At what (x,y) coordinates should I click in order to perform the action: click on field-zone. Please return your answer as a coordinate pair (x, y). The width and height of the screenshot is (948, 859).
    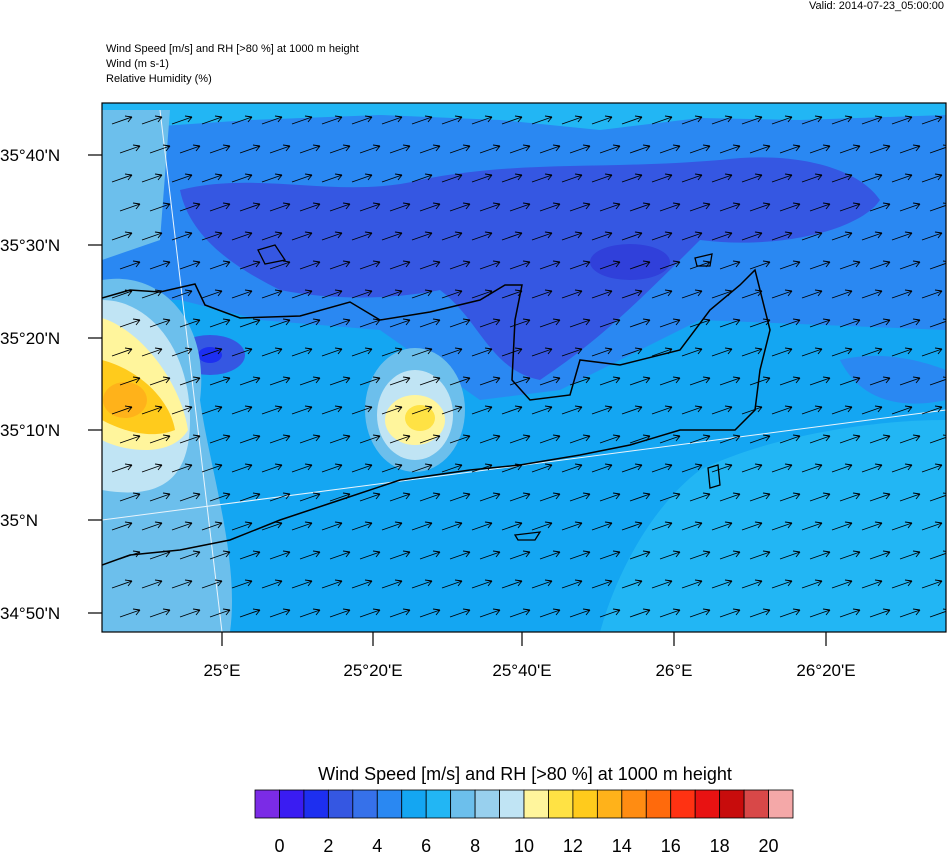
    Looking at the image, I should click on (773, 526).